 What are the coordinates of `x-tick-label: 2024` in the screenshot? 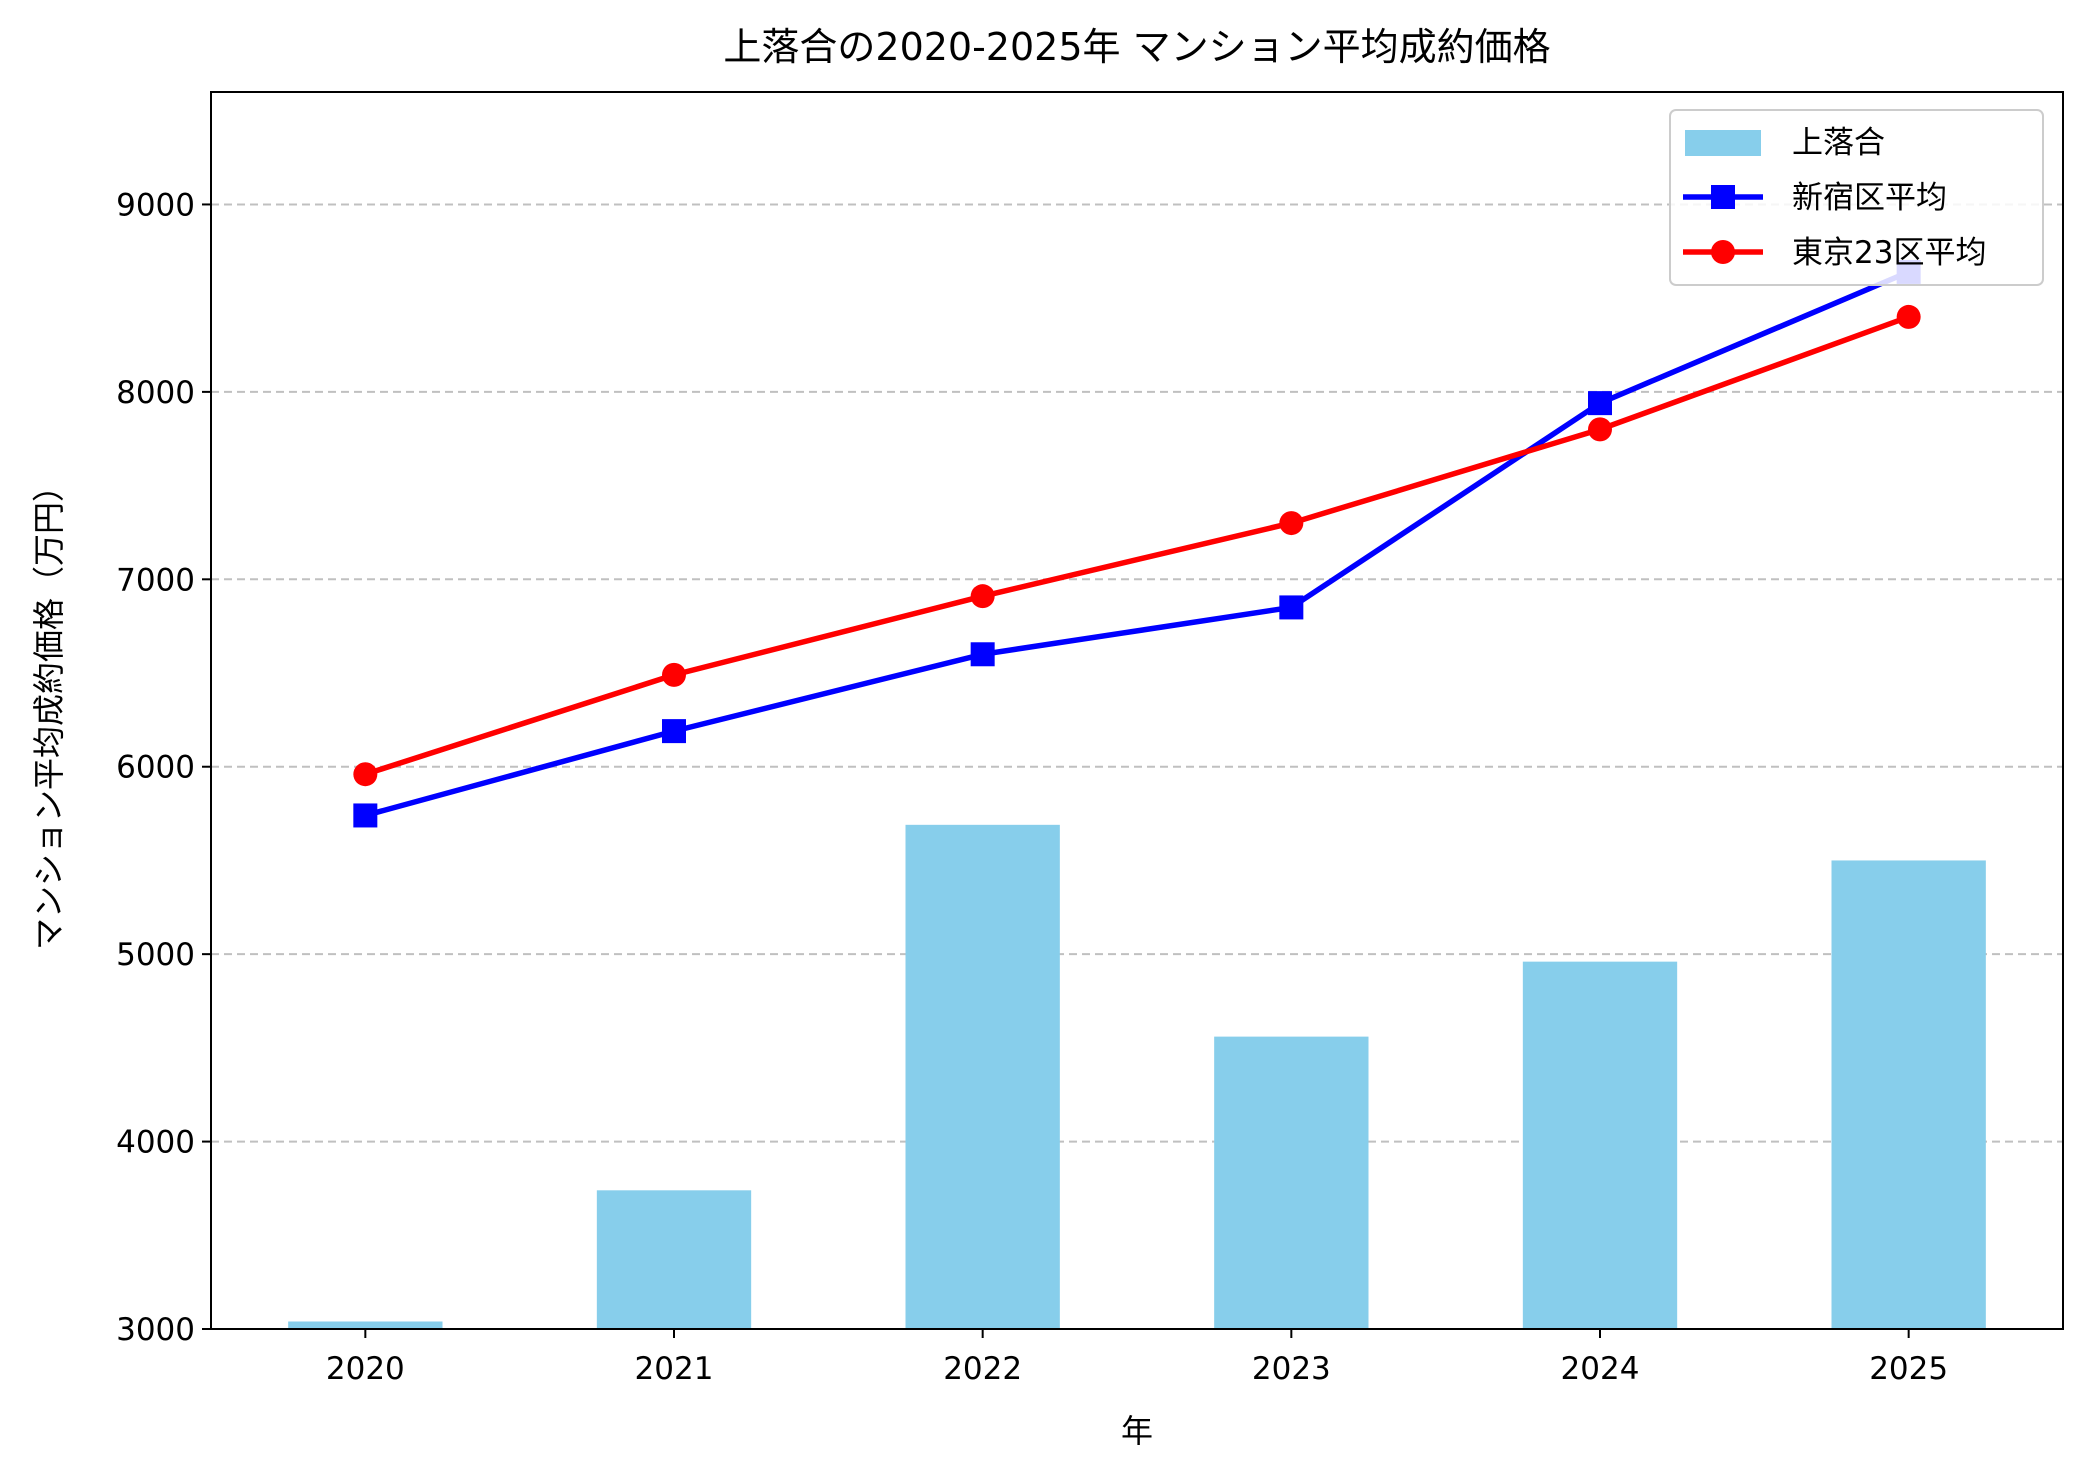 It's located at (1600, 1369).